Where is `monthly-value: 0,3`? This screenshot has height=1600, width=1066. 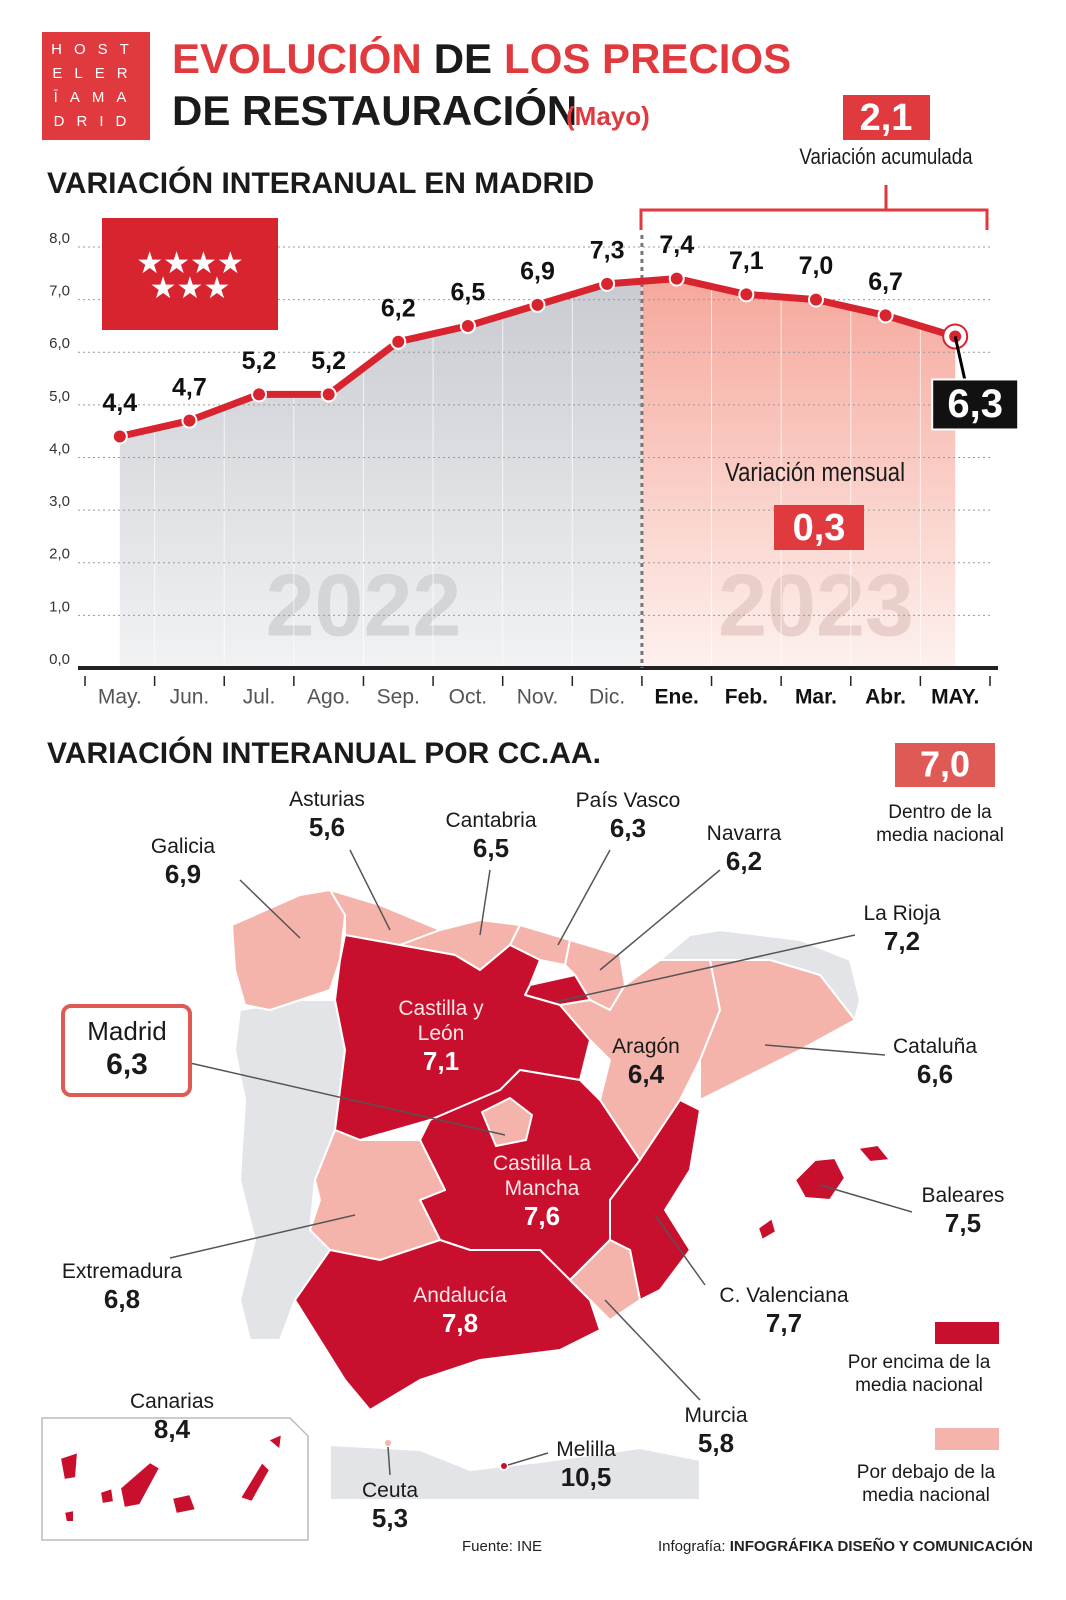 monthly-value: 0,3 is located at coordinates (819, 528).